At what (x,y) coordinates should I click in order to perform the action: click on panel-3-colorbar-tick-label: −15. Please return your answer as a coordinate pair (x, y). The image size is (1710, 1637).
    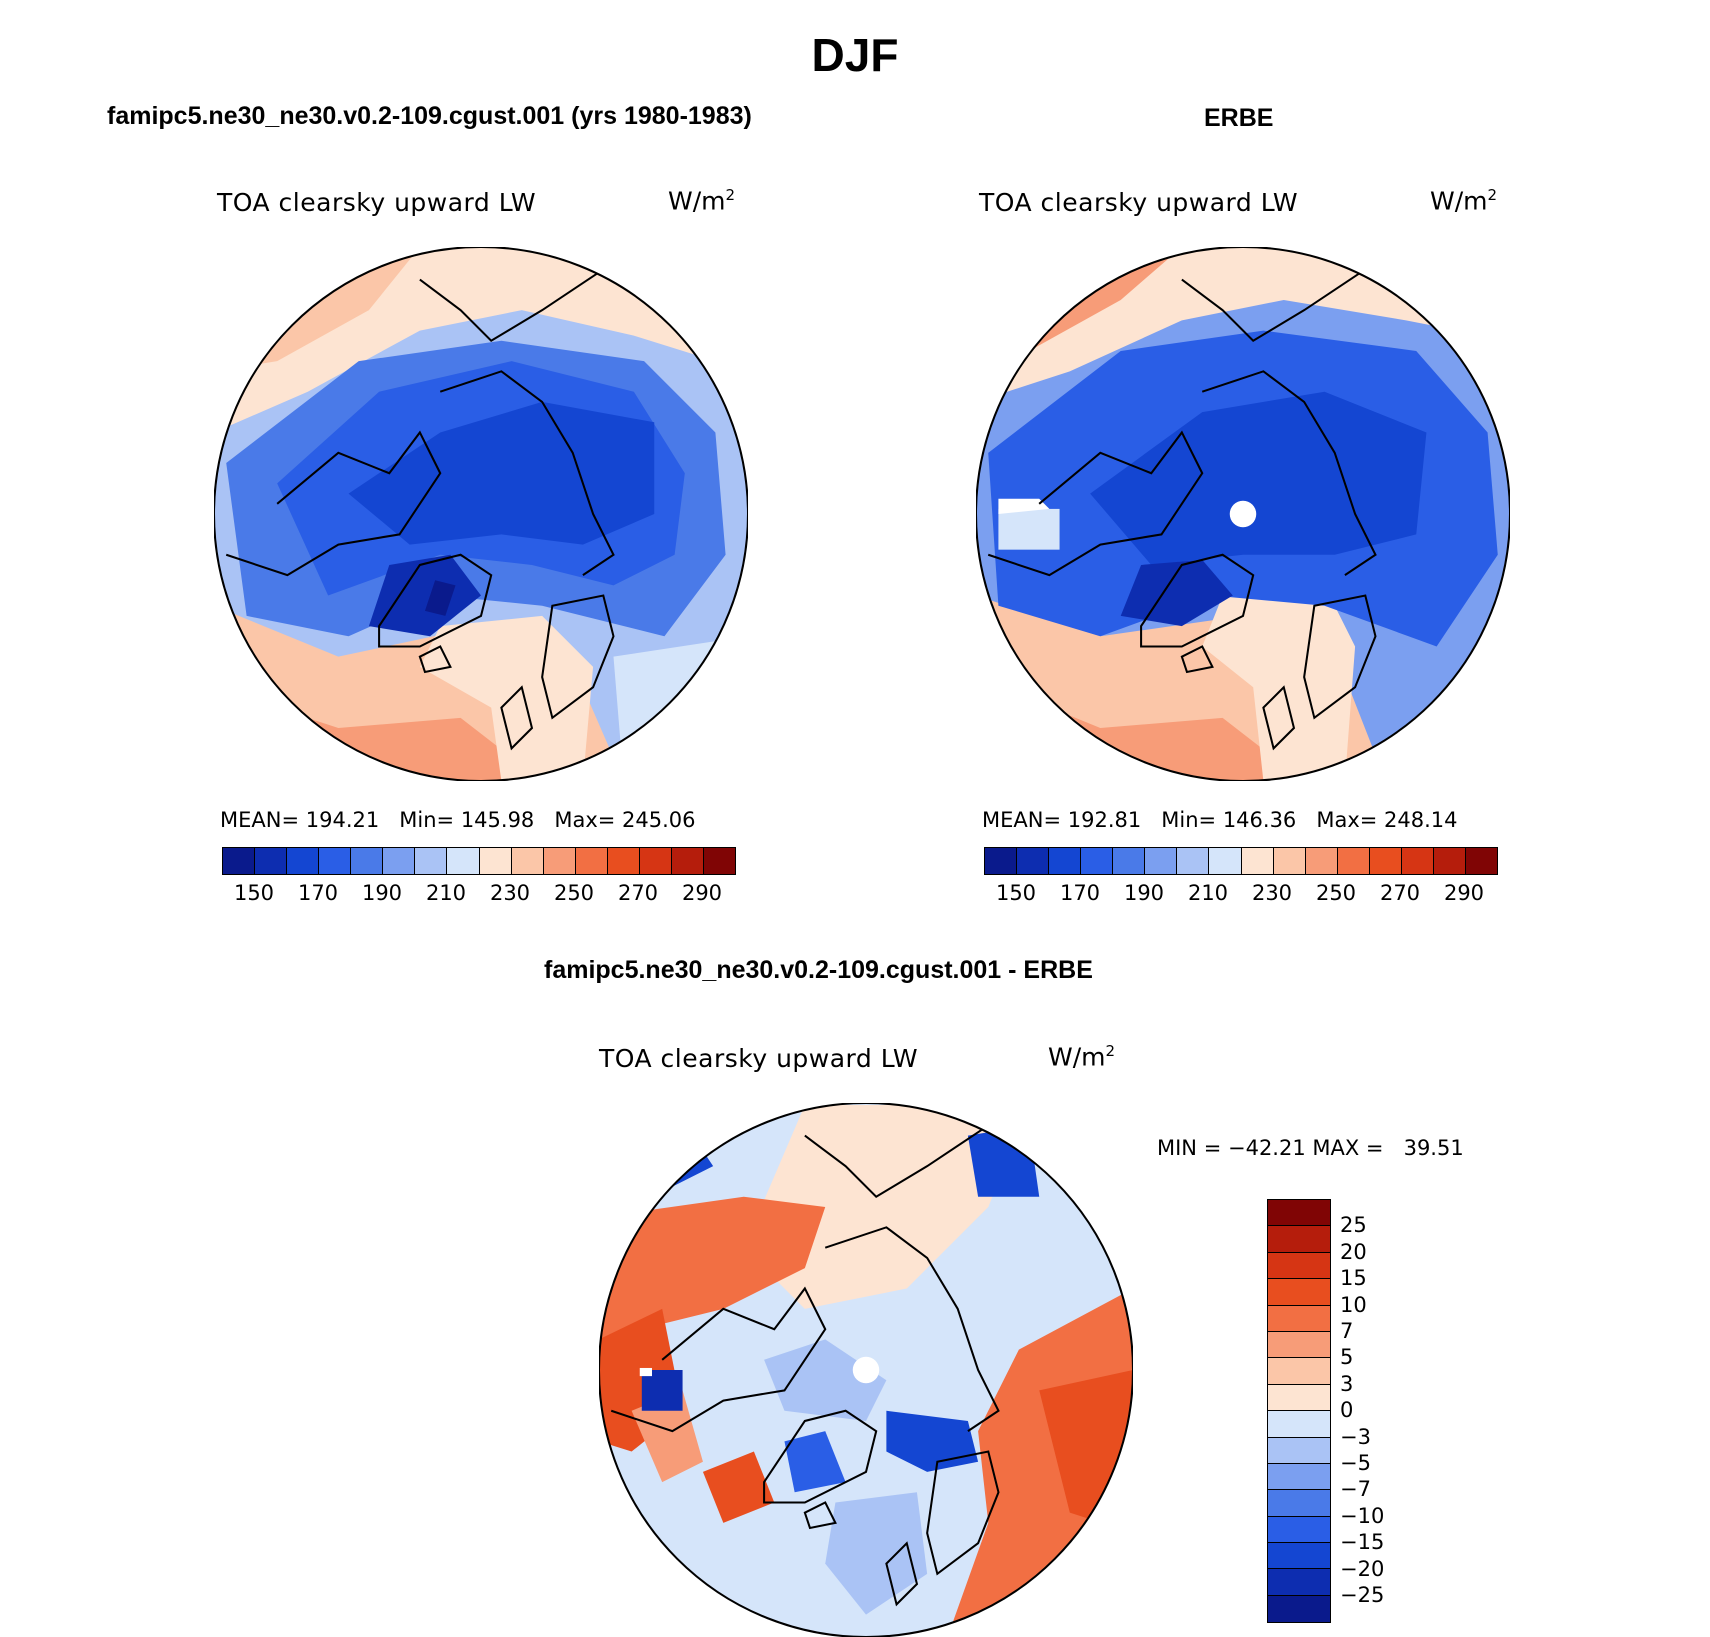
    Looking at the image, I should click on (1362, 1542).